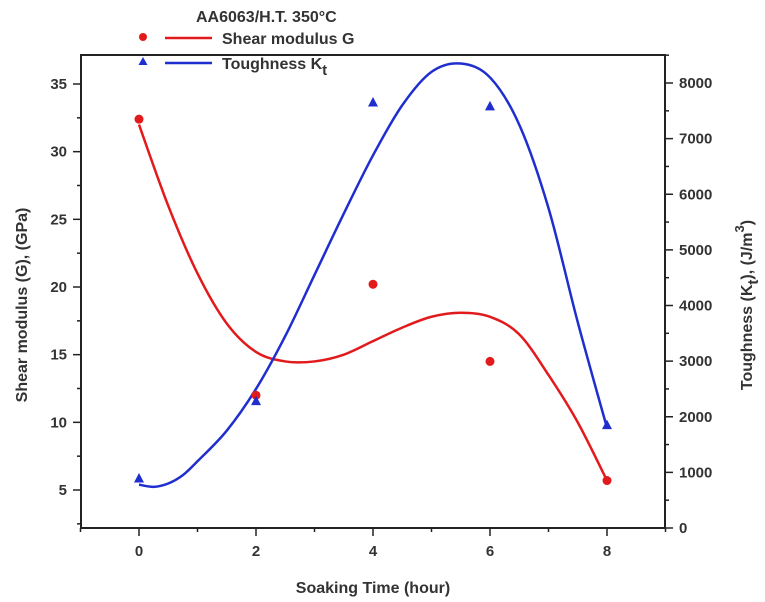 The width and height of the screenshot is (765, 602). I want to click on x-tick-label: 2, so click(256, 551).